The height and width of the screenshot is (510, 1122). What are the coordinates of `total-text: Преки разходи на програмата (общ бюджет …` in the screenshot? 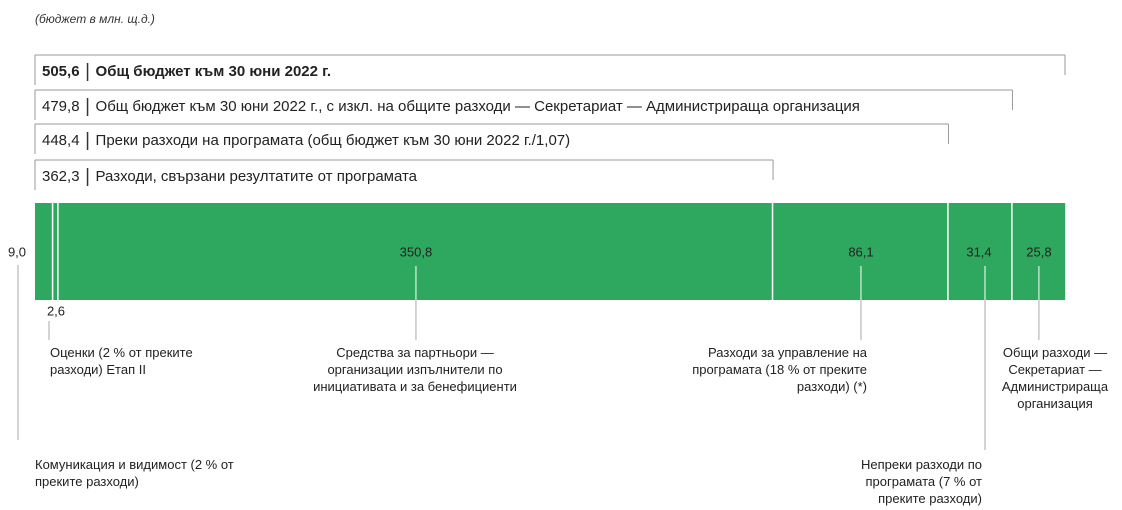 It's located at (333, 140).